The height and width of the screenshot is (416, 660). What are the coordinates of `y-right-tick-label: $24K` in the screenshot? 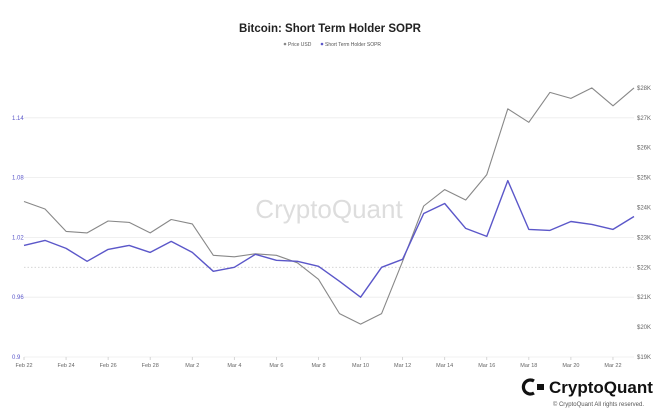 It's located at (644, 209).